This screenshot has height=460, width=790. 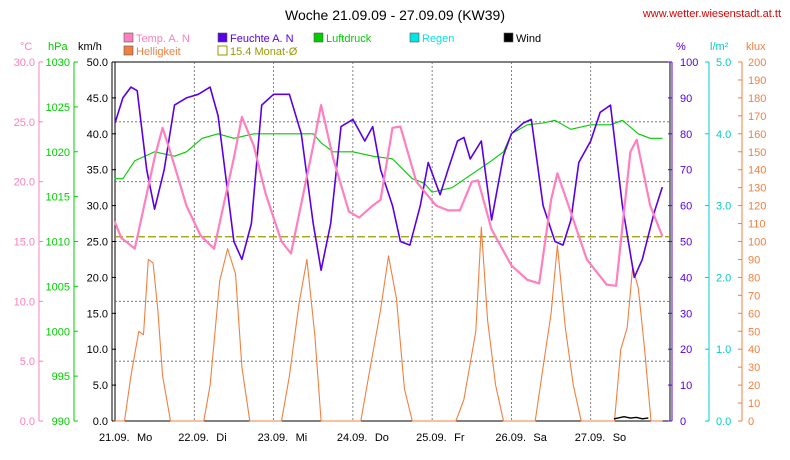 I want to click on y-tick-label: 190, so click(x=757, y=81).